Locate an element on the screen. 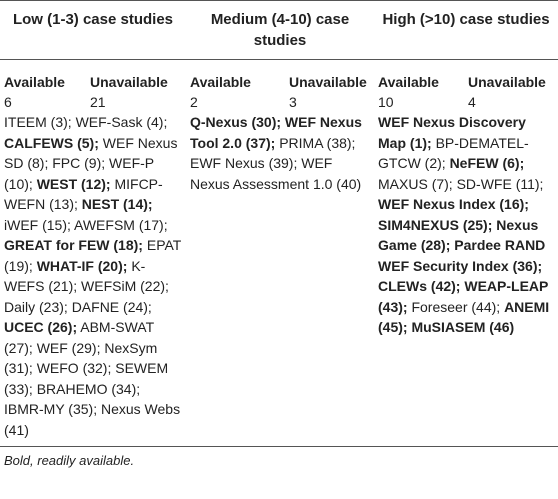 The height and width of the screenshot is (499, 558). tool-name: SIM4NEXUS (25); is located at coordinates (435, 224).